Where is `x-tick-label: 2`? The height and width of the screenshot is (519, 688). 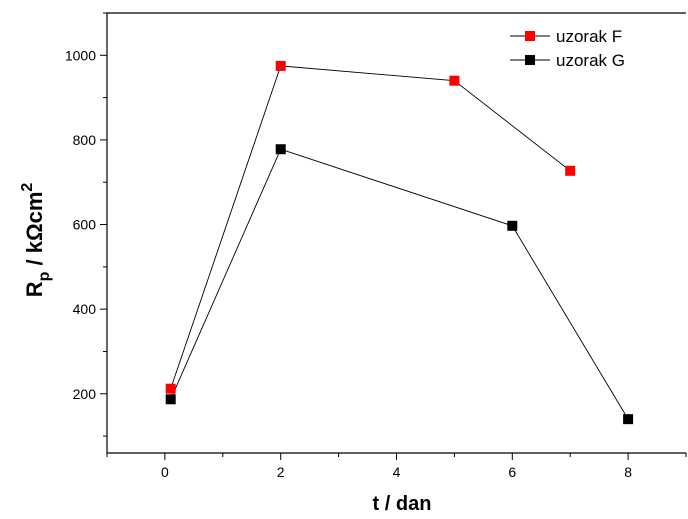 x-tick-label: 2 is located at coordinates (281, 472).